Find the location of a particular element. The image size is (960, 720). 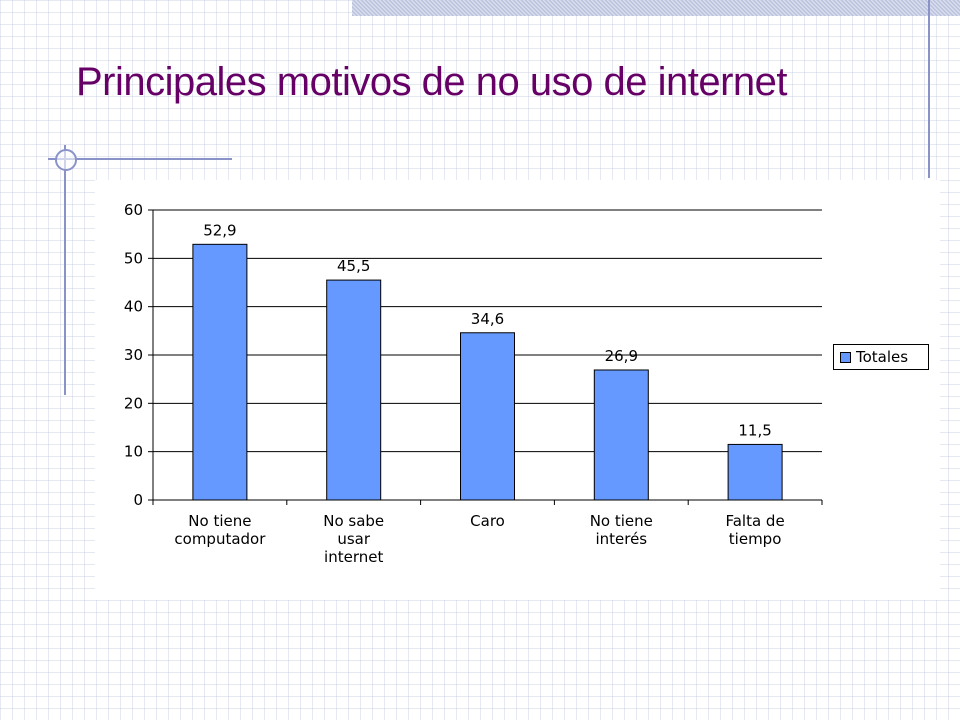

x-tick-label-line: computador is located at coordinates (220, 539).